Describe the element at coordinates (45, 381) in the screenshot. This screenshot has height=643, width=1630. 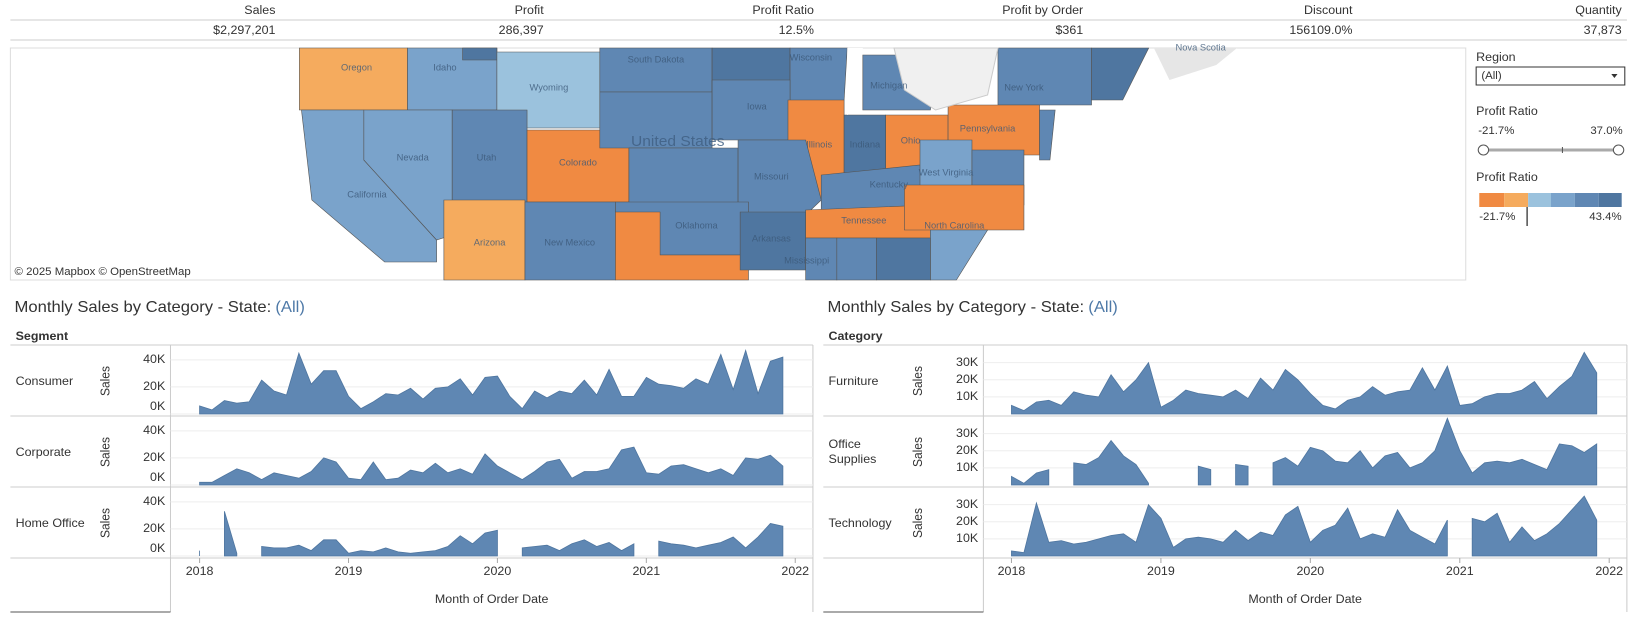
I see `row-header: Consumer` at that location.